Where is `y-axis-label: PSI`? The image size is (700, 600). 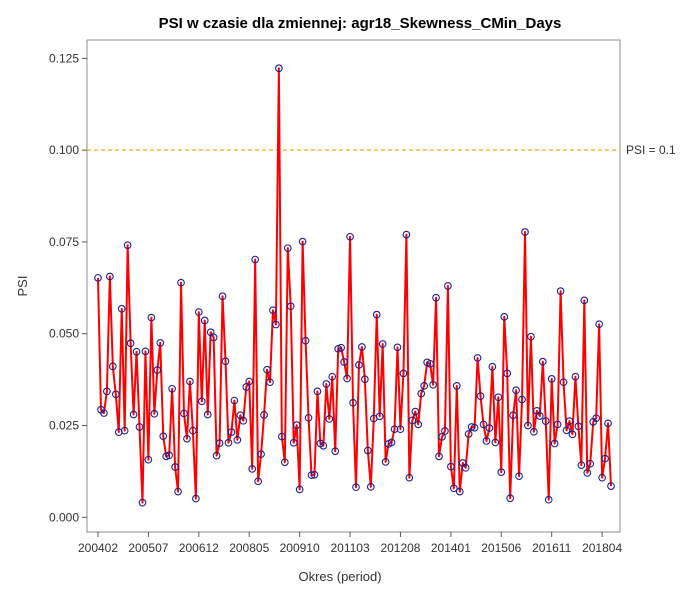
y-axis-label: PSI is located at coordinates (22, 286).